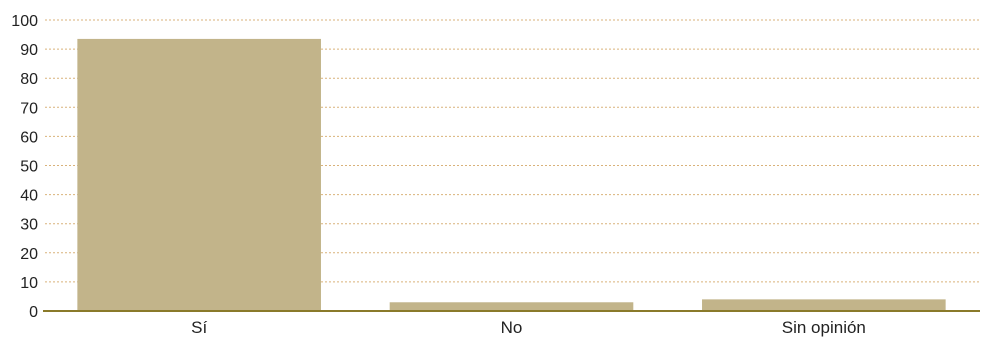 The image size is (995, 338). What do you see at coordinates (29, 283) in the screenshot?
I see `y-tick-label: 10` at bounding box center [29, 283].